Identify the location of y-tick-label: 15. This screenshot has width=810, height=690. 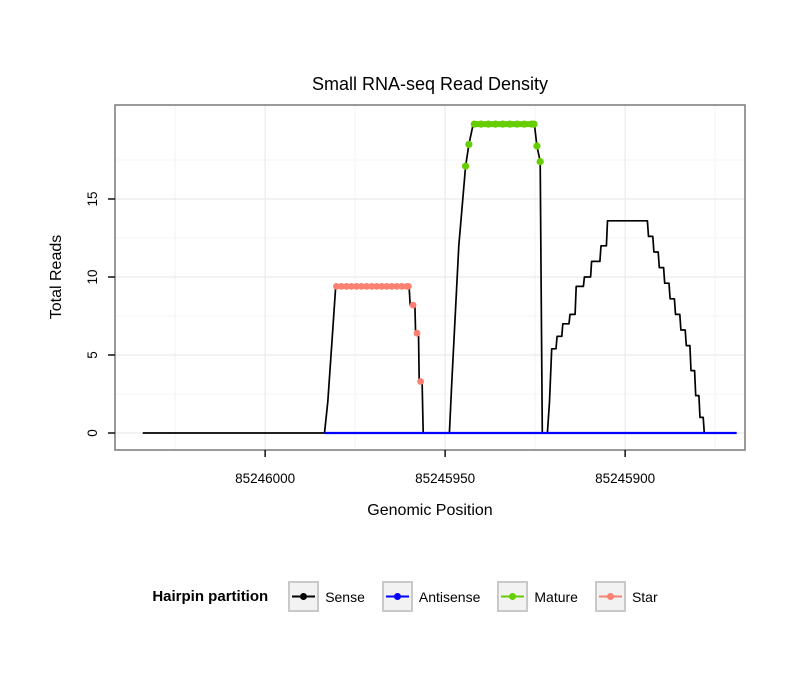
(92, 198).